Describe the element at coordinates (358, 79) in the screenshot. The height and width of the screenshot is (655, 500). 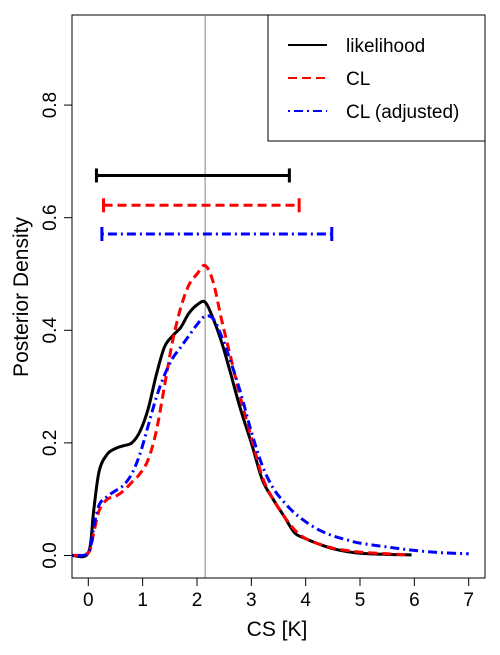
I see `legend-label: CL` at that location.